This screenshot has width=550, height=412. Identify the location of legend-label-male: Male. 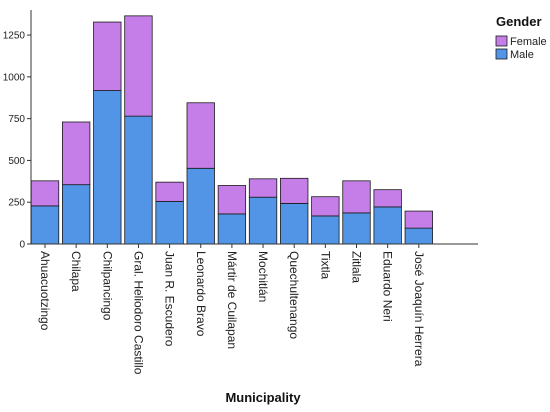
(522, 55).